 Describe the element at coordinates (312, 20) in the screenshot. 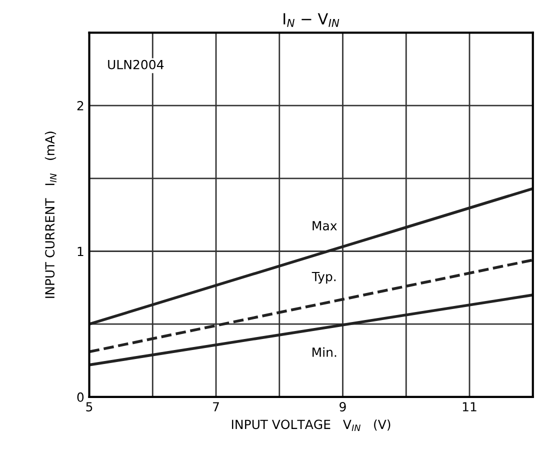

I see `chart-title: I$_{N}$ − V$_{IN}$` at that location.